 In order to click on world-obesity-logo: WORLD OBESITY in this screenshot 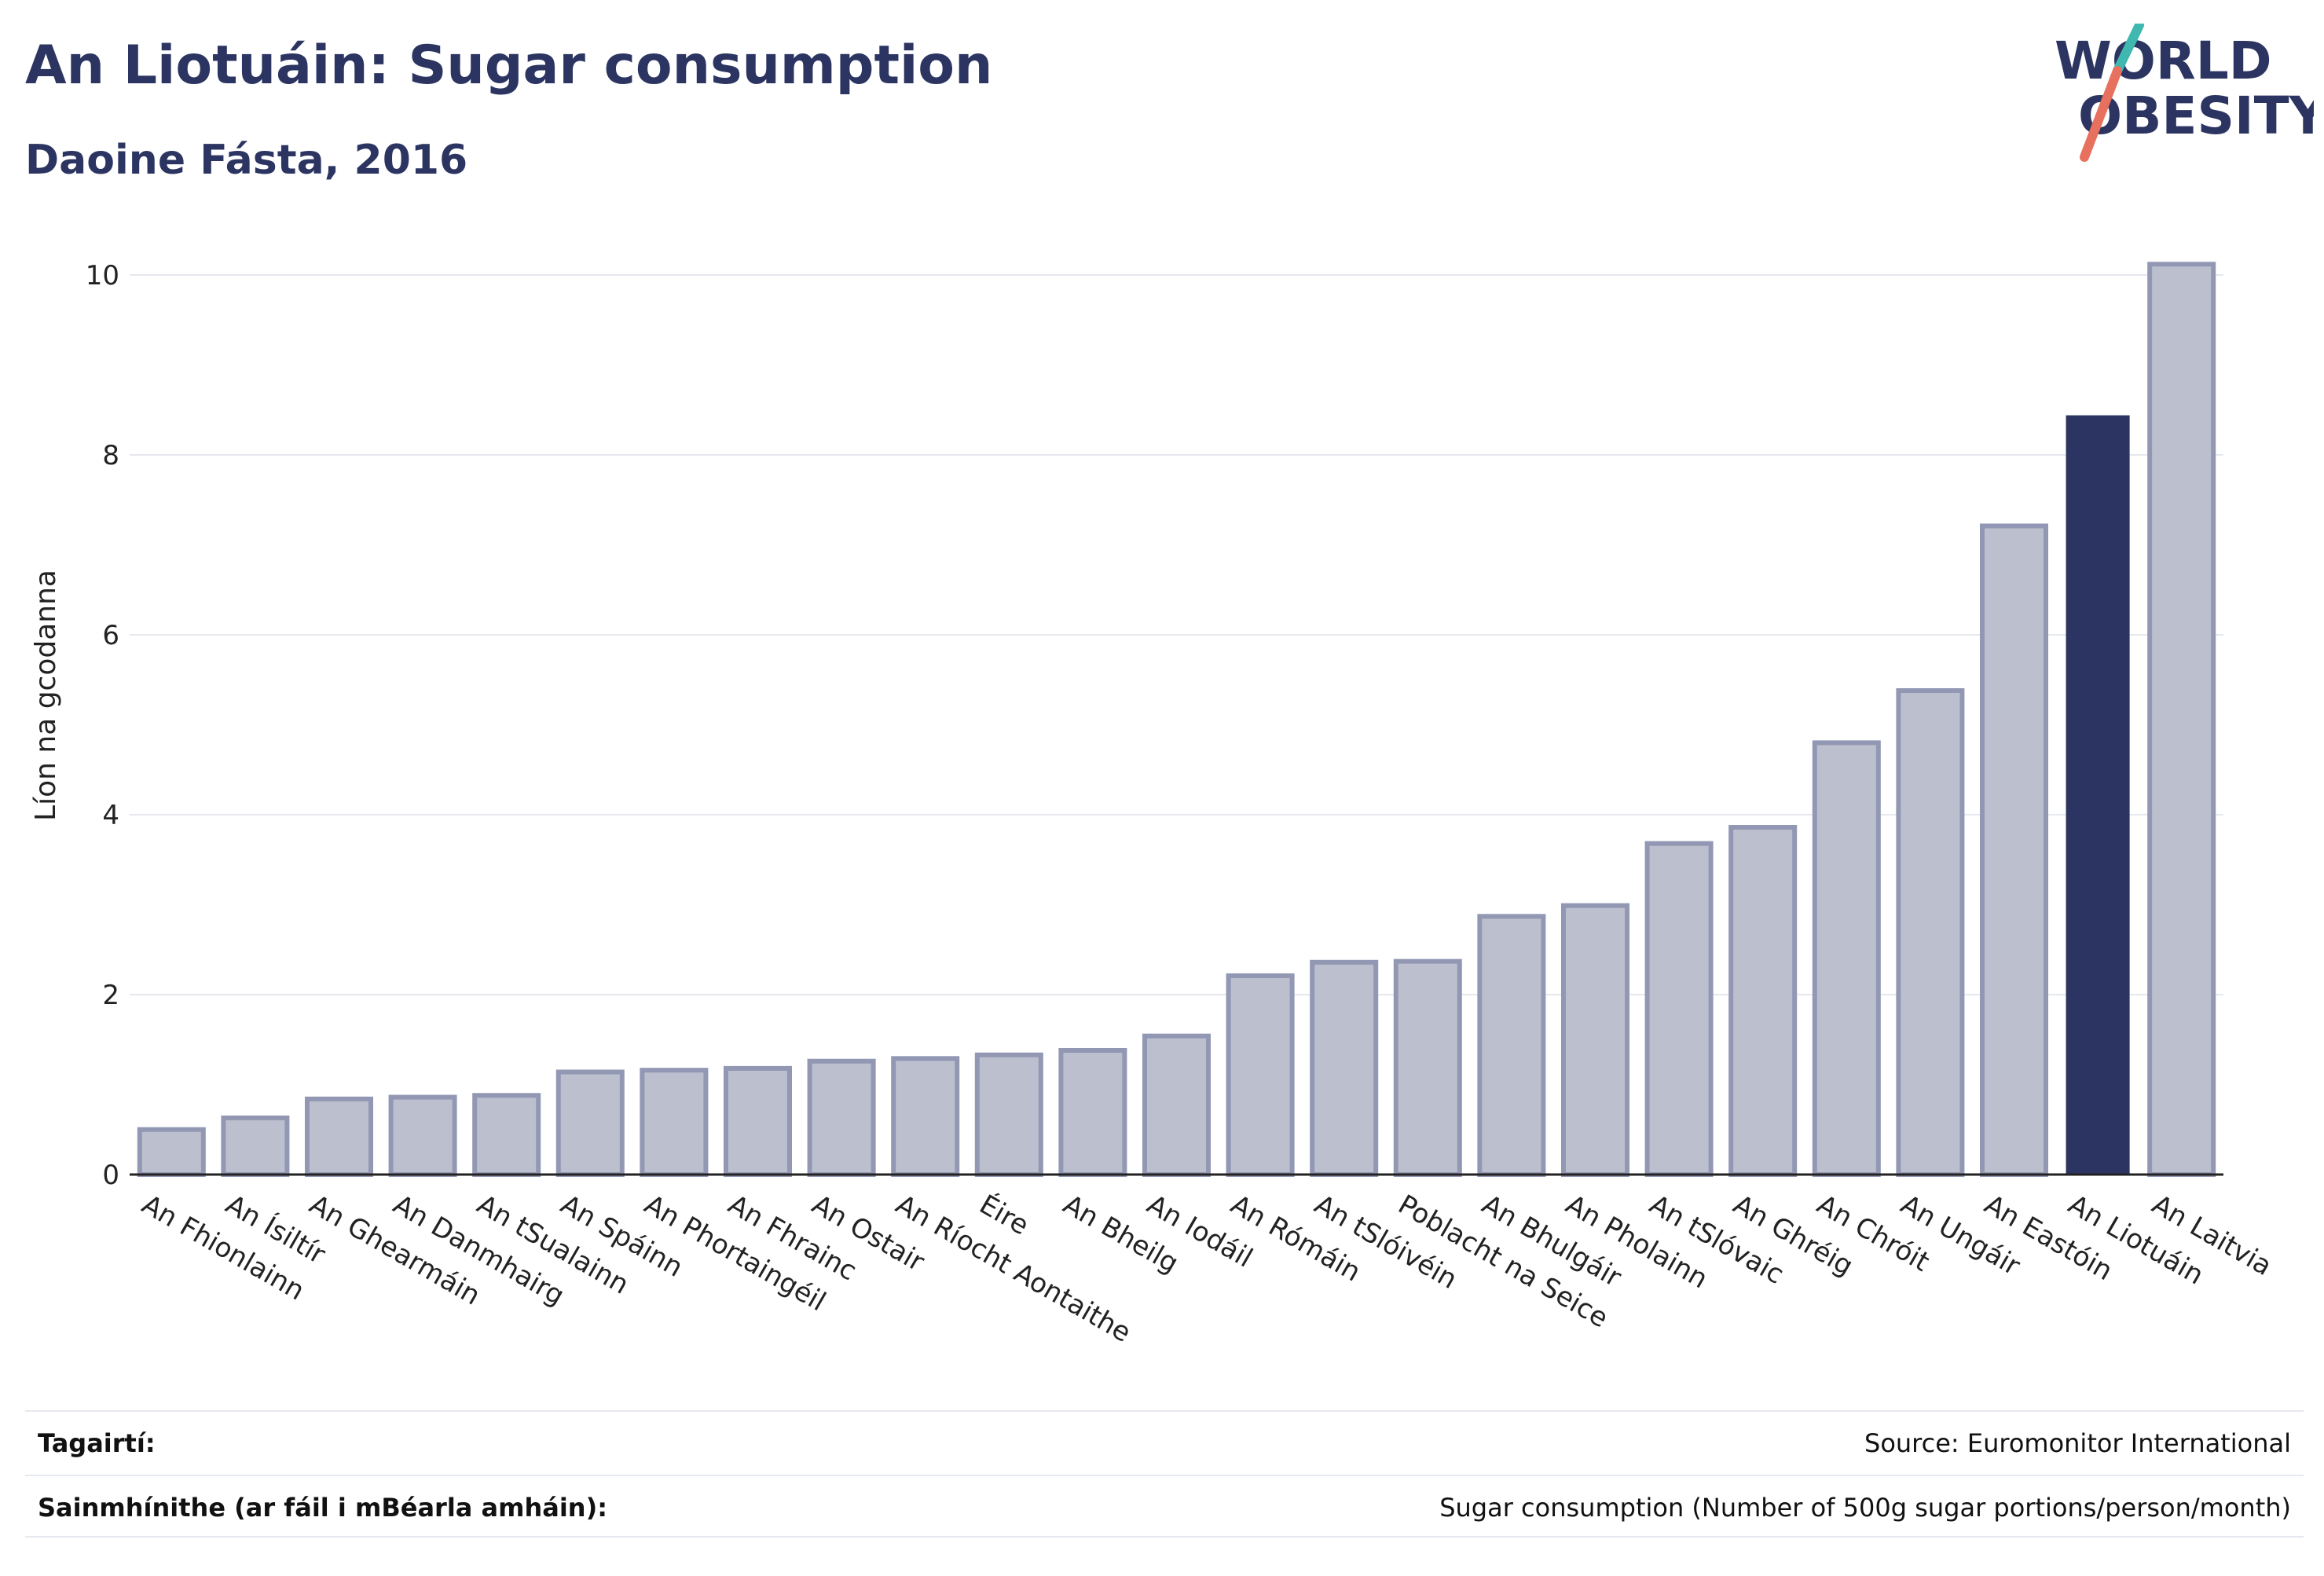, I will do `click(2184, 93)`.